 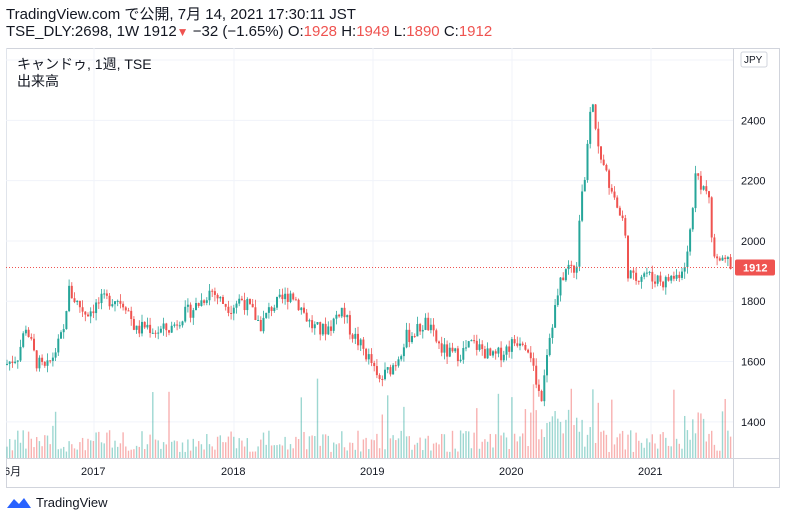 I want to click on x-tick-label: 6月, so click(x=13, y=472).